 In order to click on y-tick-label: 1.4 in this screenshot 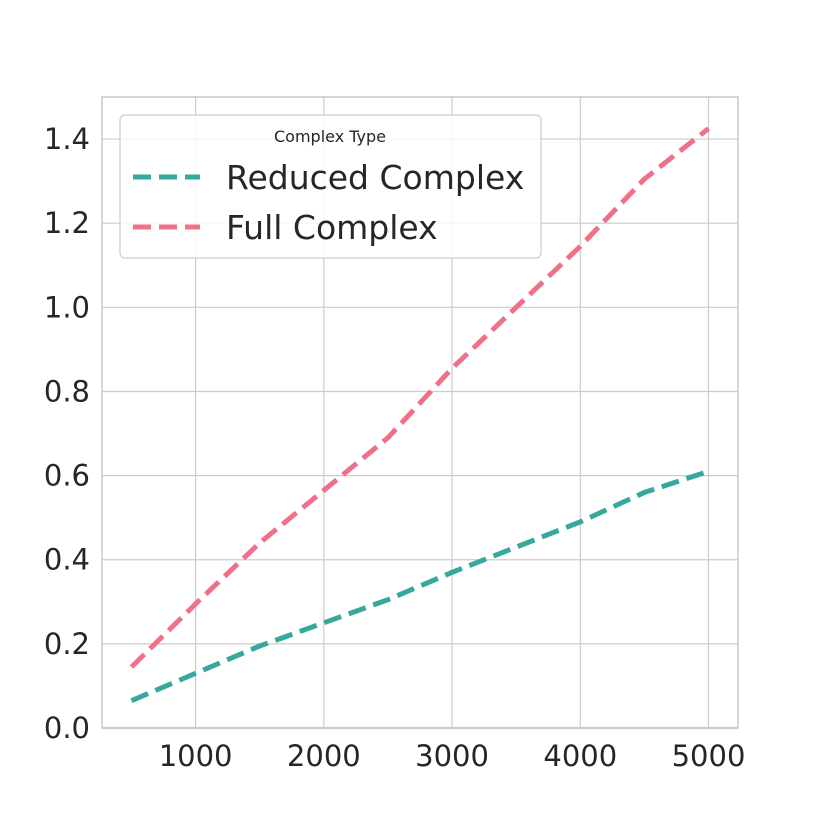, I will do `click(67, 139)`.